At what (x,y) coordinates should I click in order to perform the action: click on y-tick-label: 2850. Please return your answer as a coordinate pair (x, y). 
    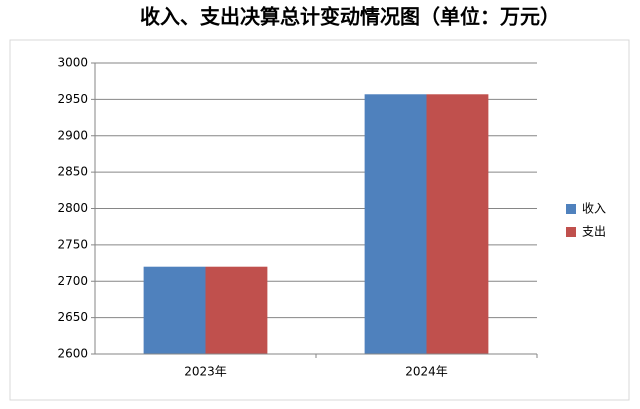
    Looking at the image, I should click on (72, 172).